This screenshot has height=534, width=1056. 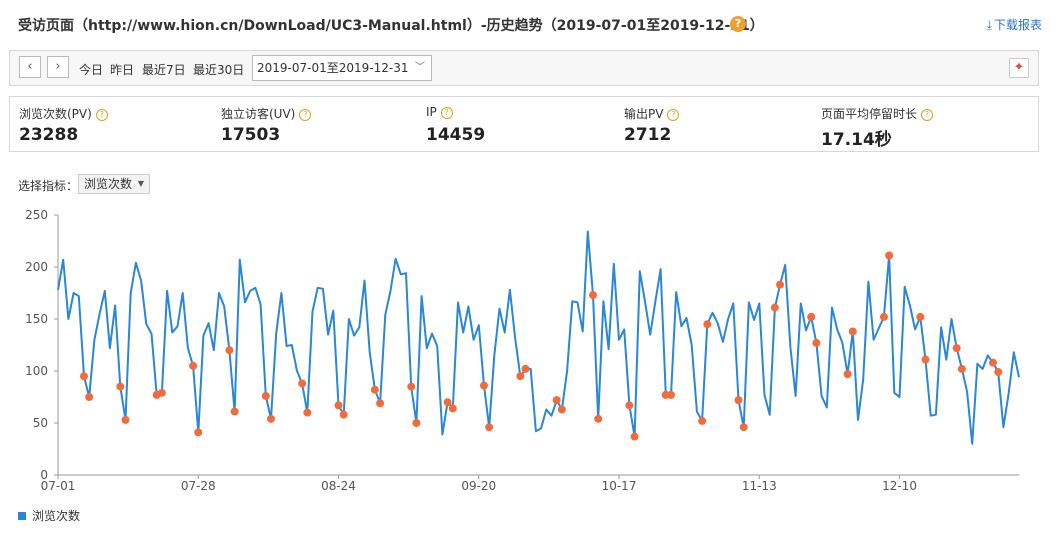 I want to click on y-tick-label: 50, so click(x=40, y=423).